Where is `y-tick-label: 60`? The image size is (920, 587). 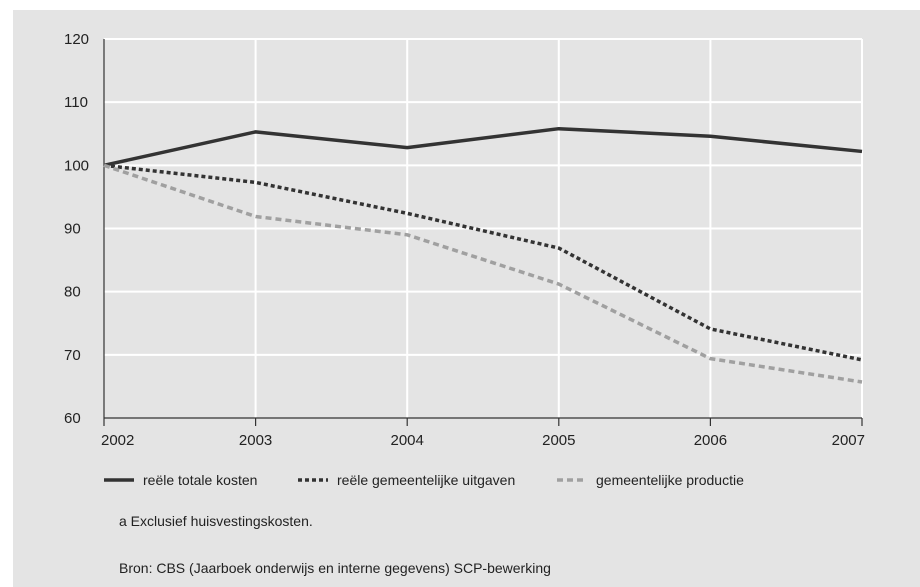
y-tick-label: 60 is located at coordinates (72, 418).